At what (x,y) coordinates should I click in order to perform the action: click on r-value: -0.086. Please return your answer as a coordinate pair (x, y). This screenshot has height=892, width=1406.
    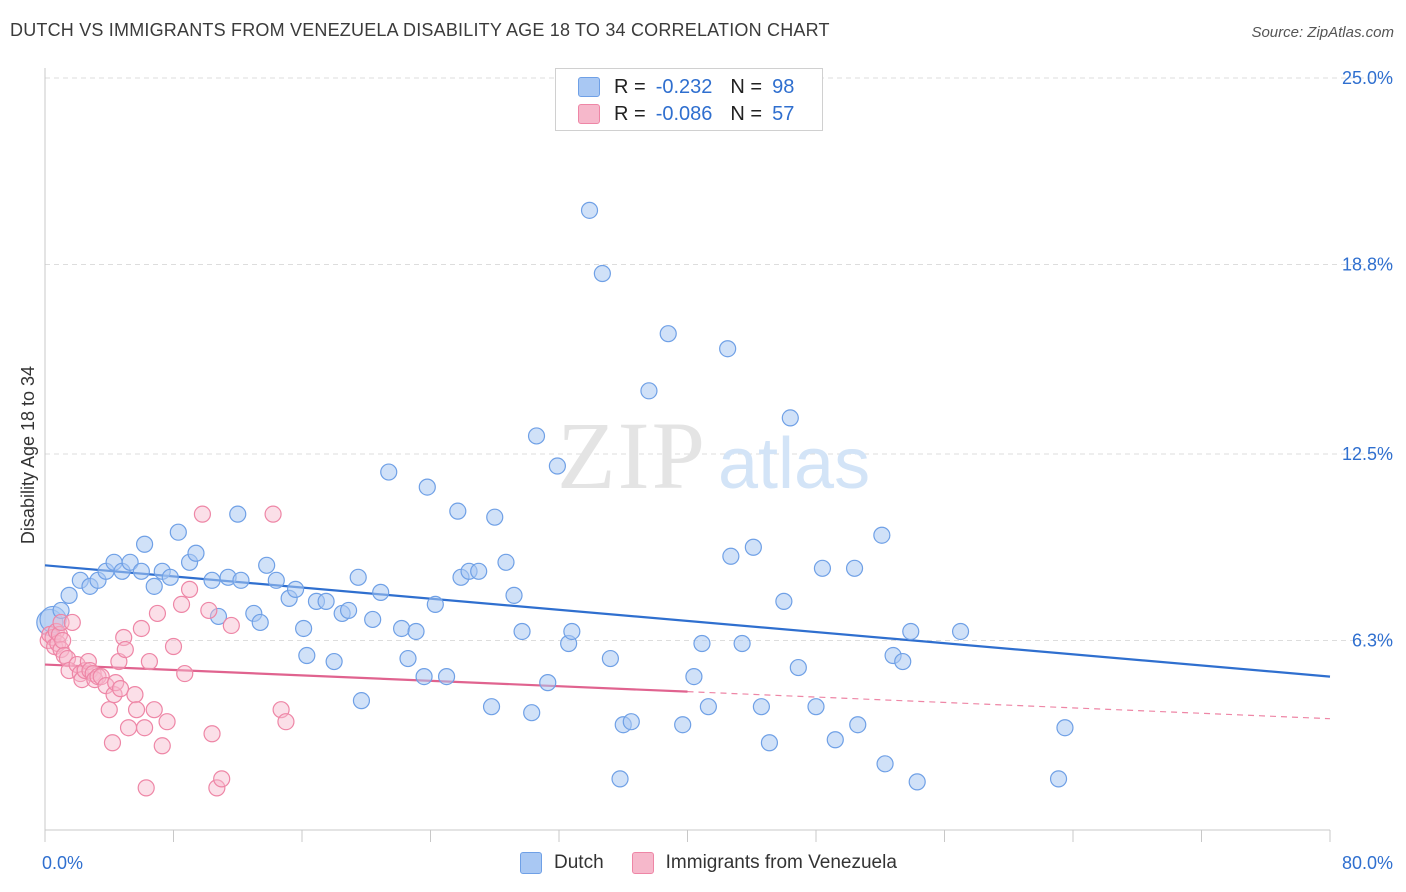
    Looking at the image, I should click on (684, 113).